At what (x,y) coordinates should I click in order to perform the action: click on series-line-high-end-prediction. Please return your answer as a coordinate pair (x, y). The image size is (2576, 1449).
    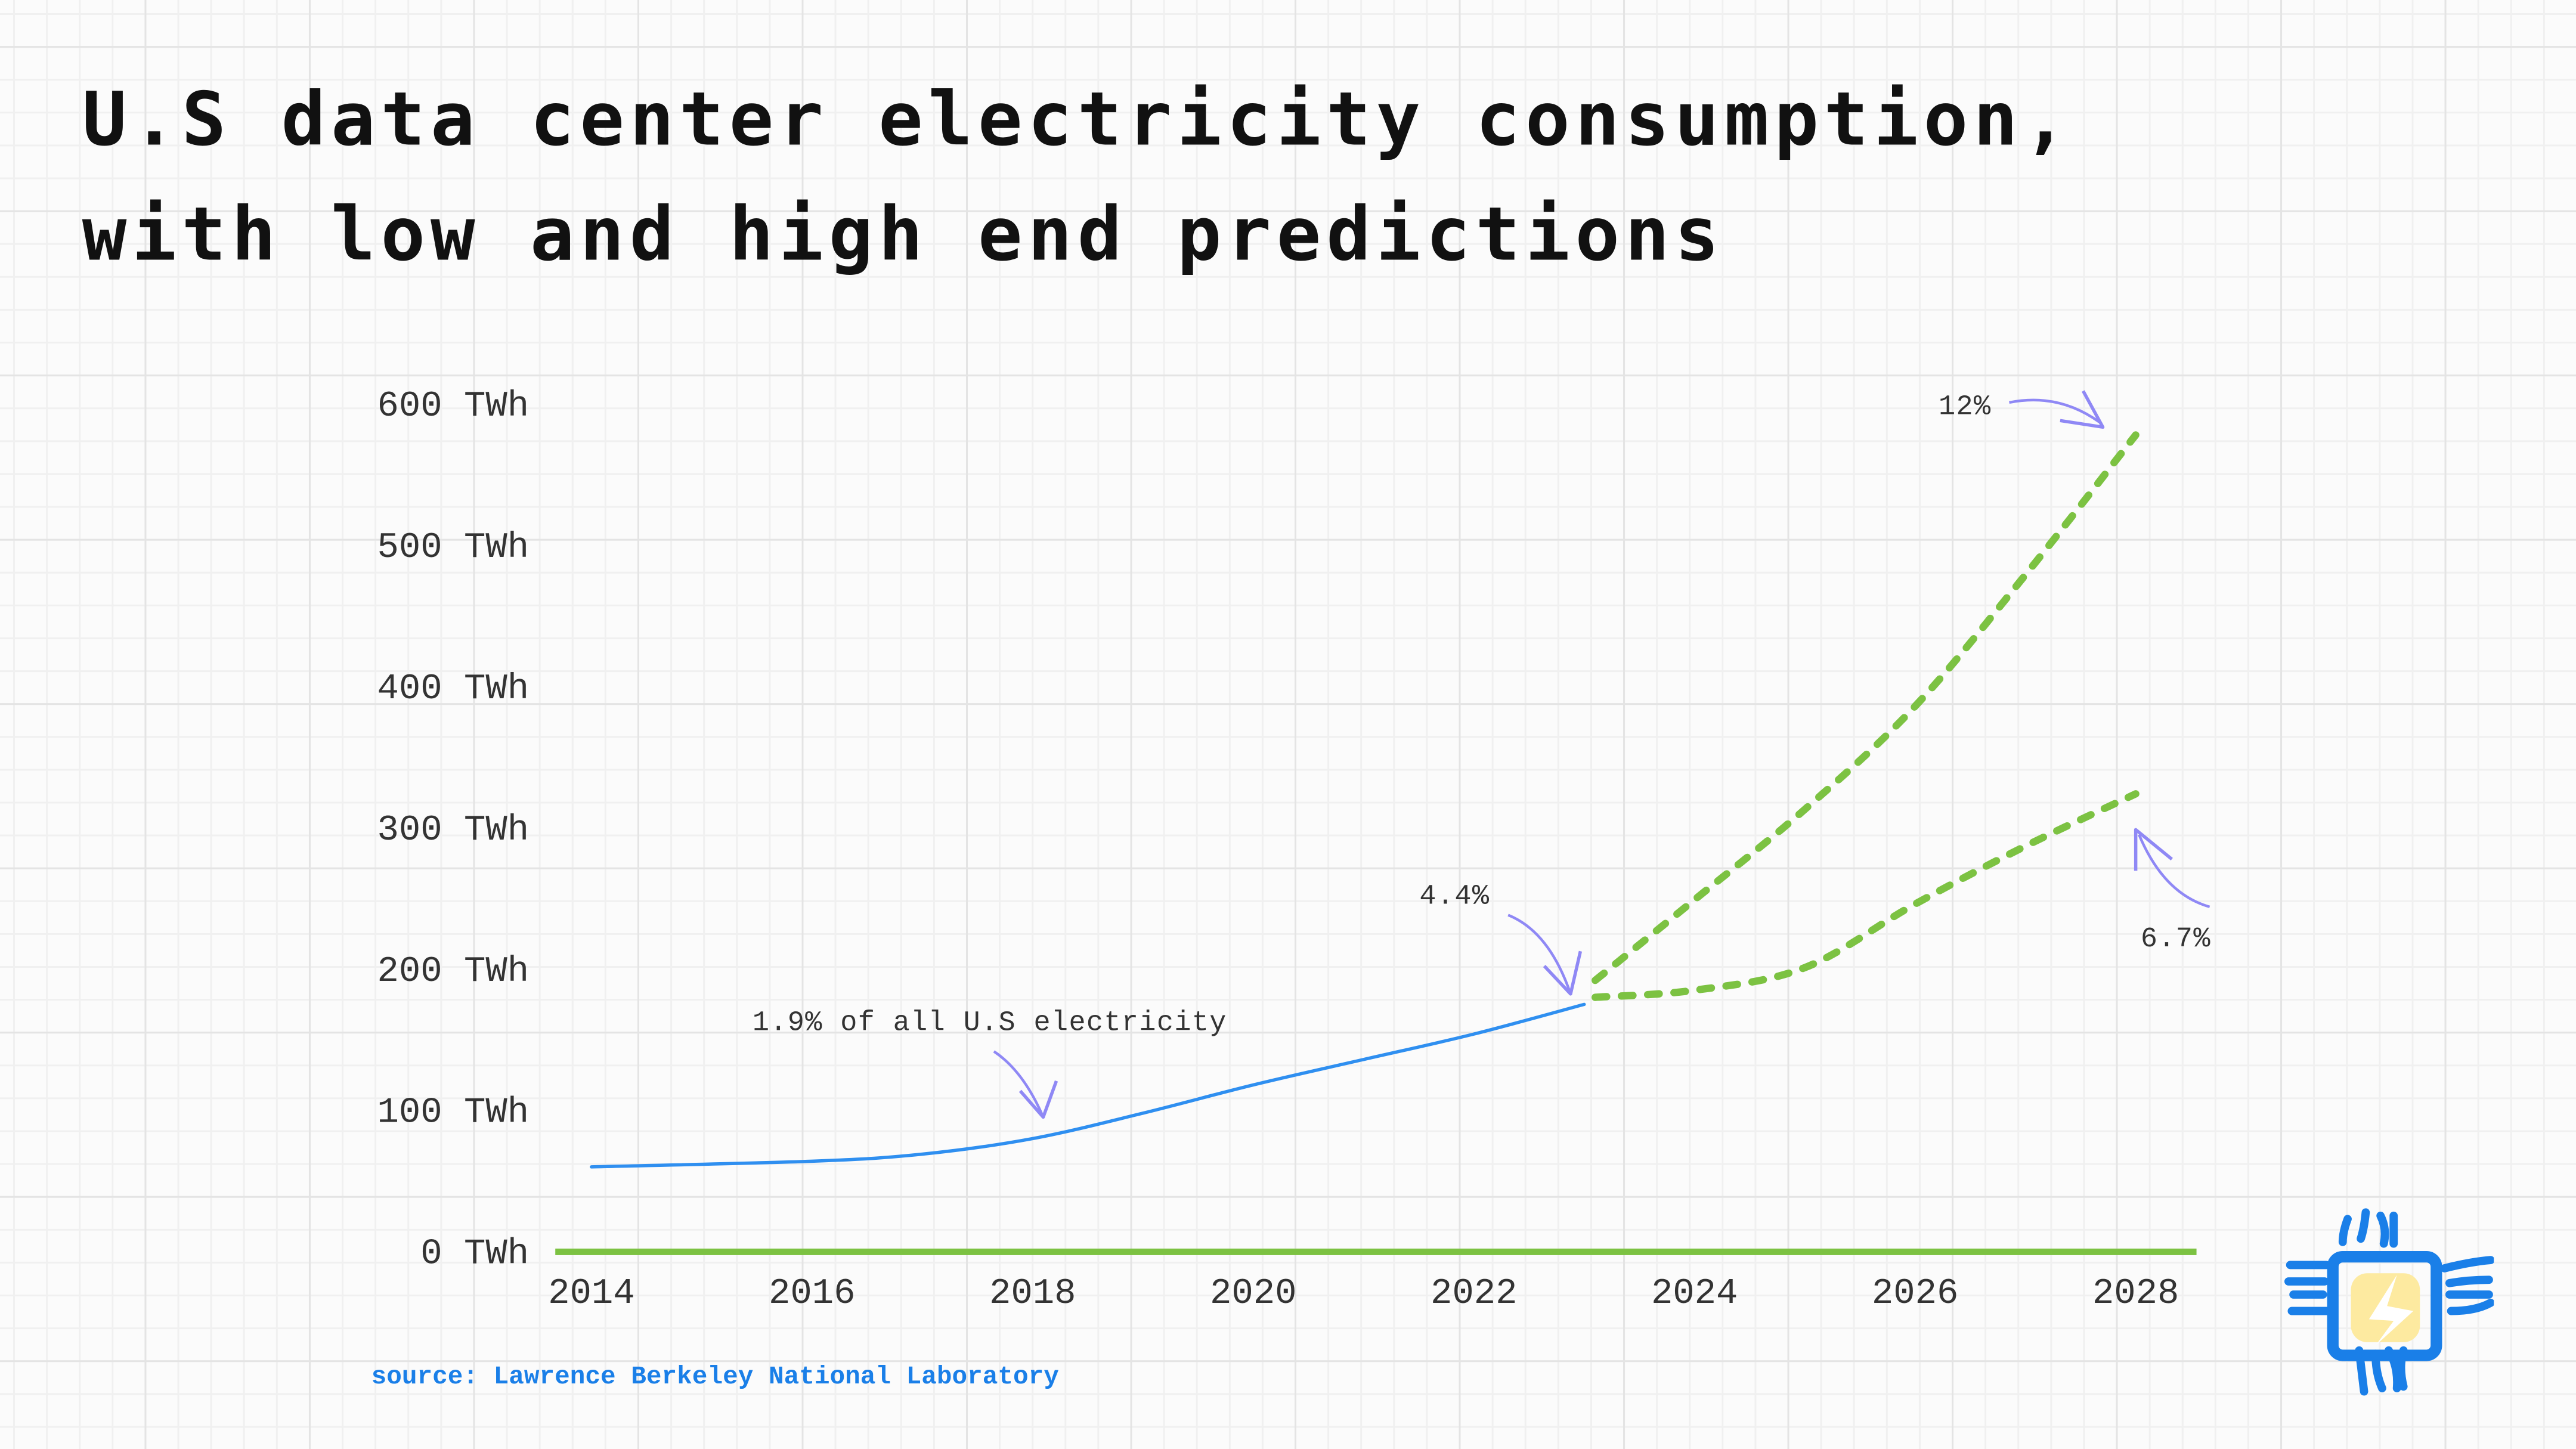
    Looking at the image, I should click on (1866, 707).